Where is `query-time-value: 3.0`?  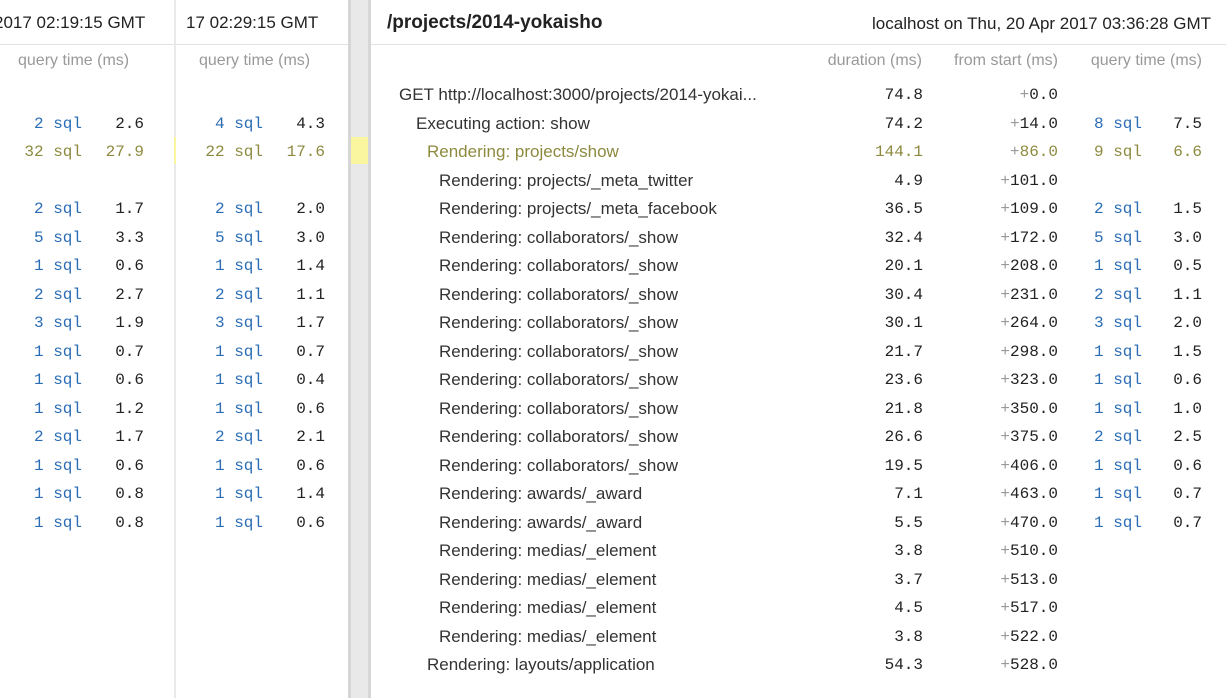
query-time-value: 3.0 is located at coordinates (310, 237).